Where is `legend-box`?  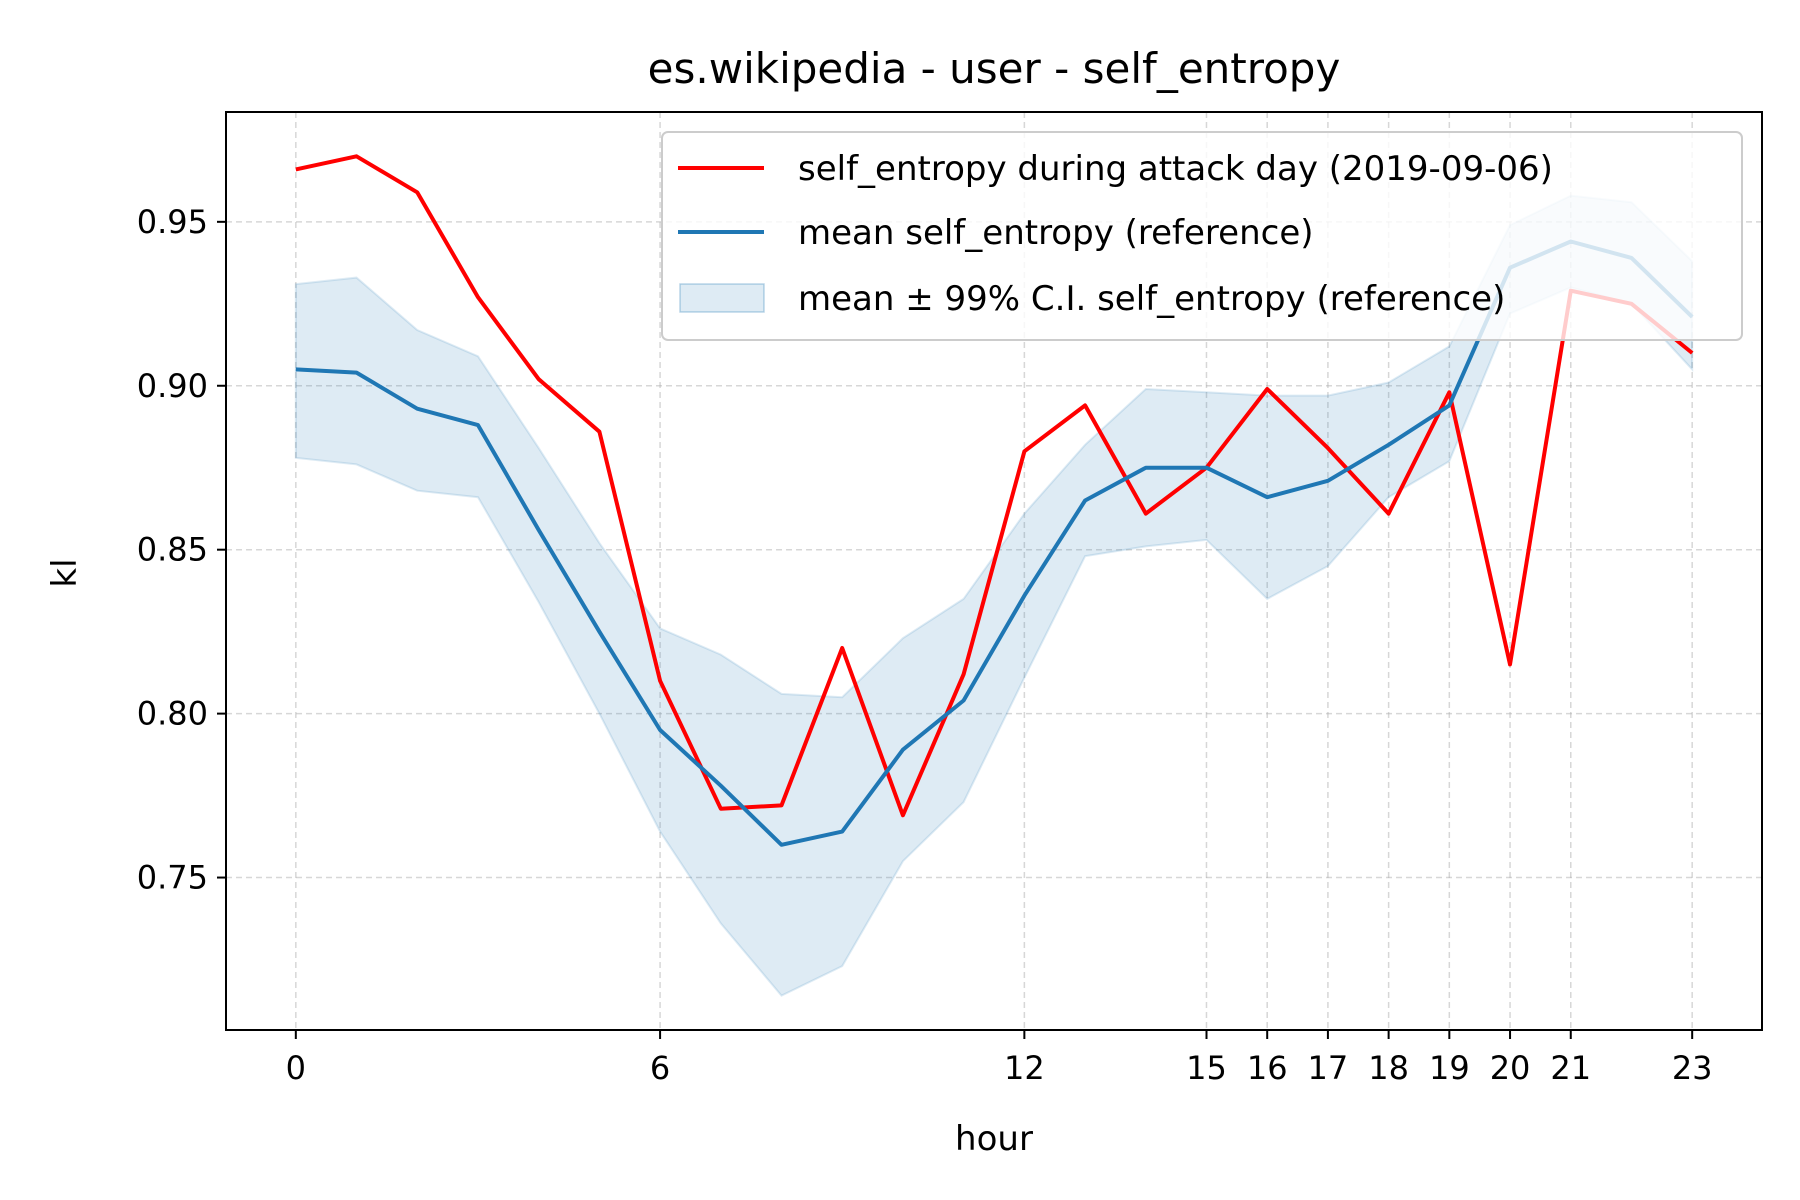
legend-box is located at coordinates (1202, 236).